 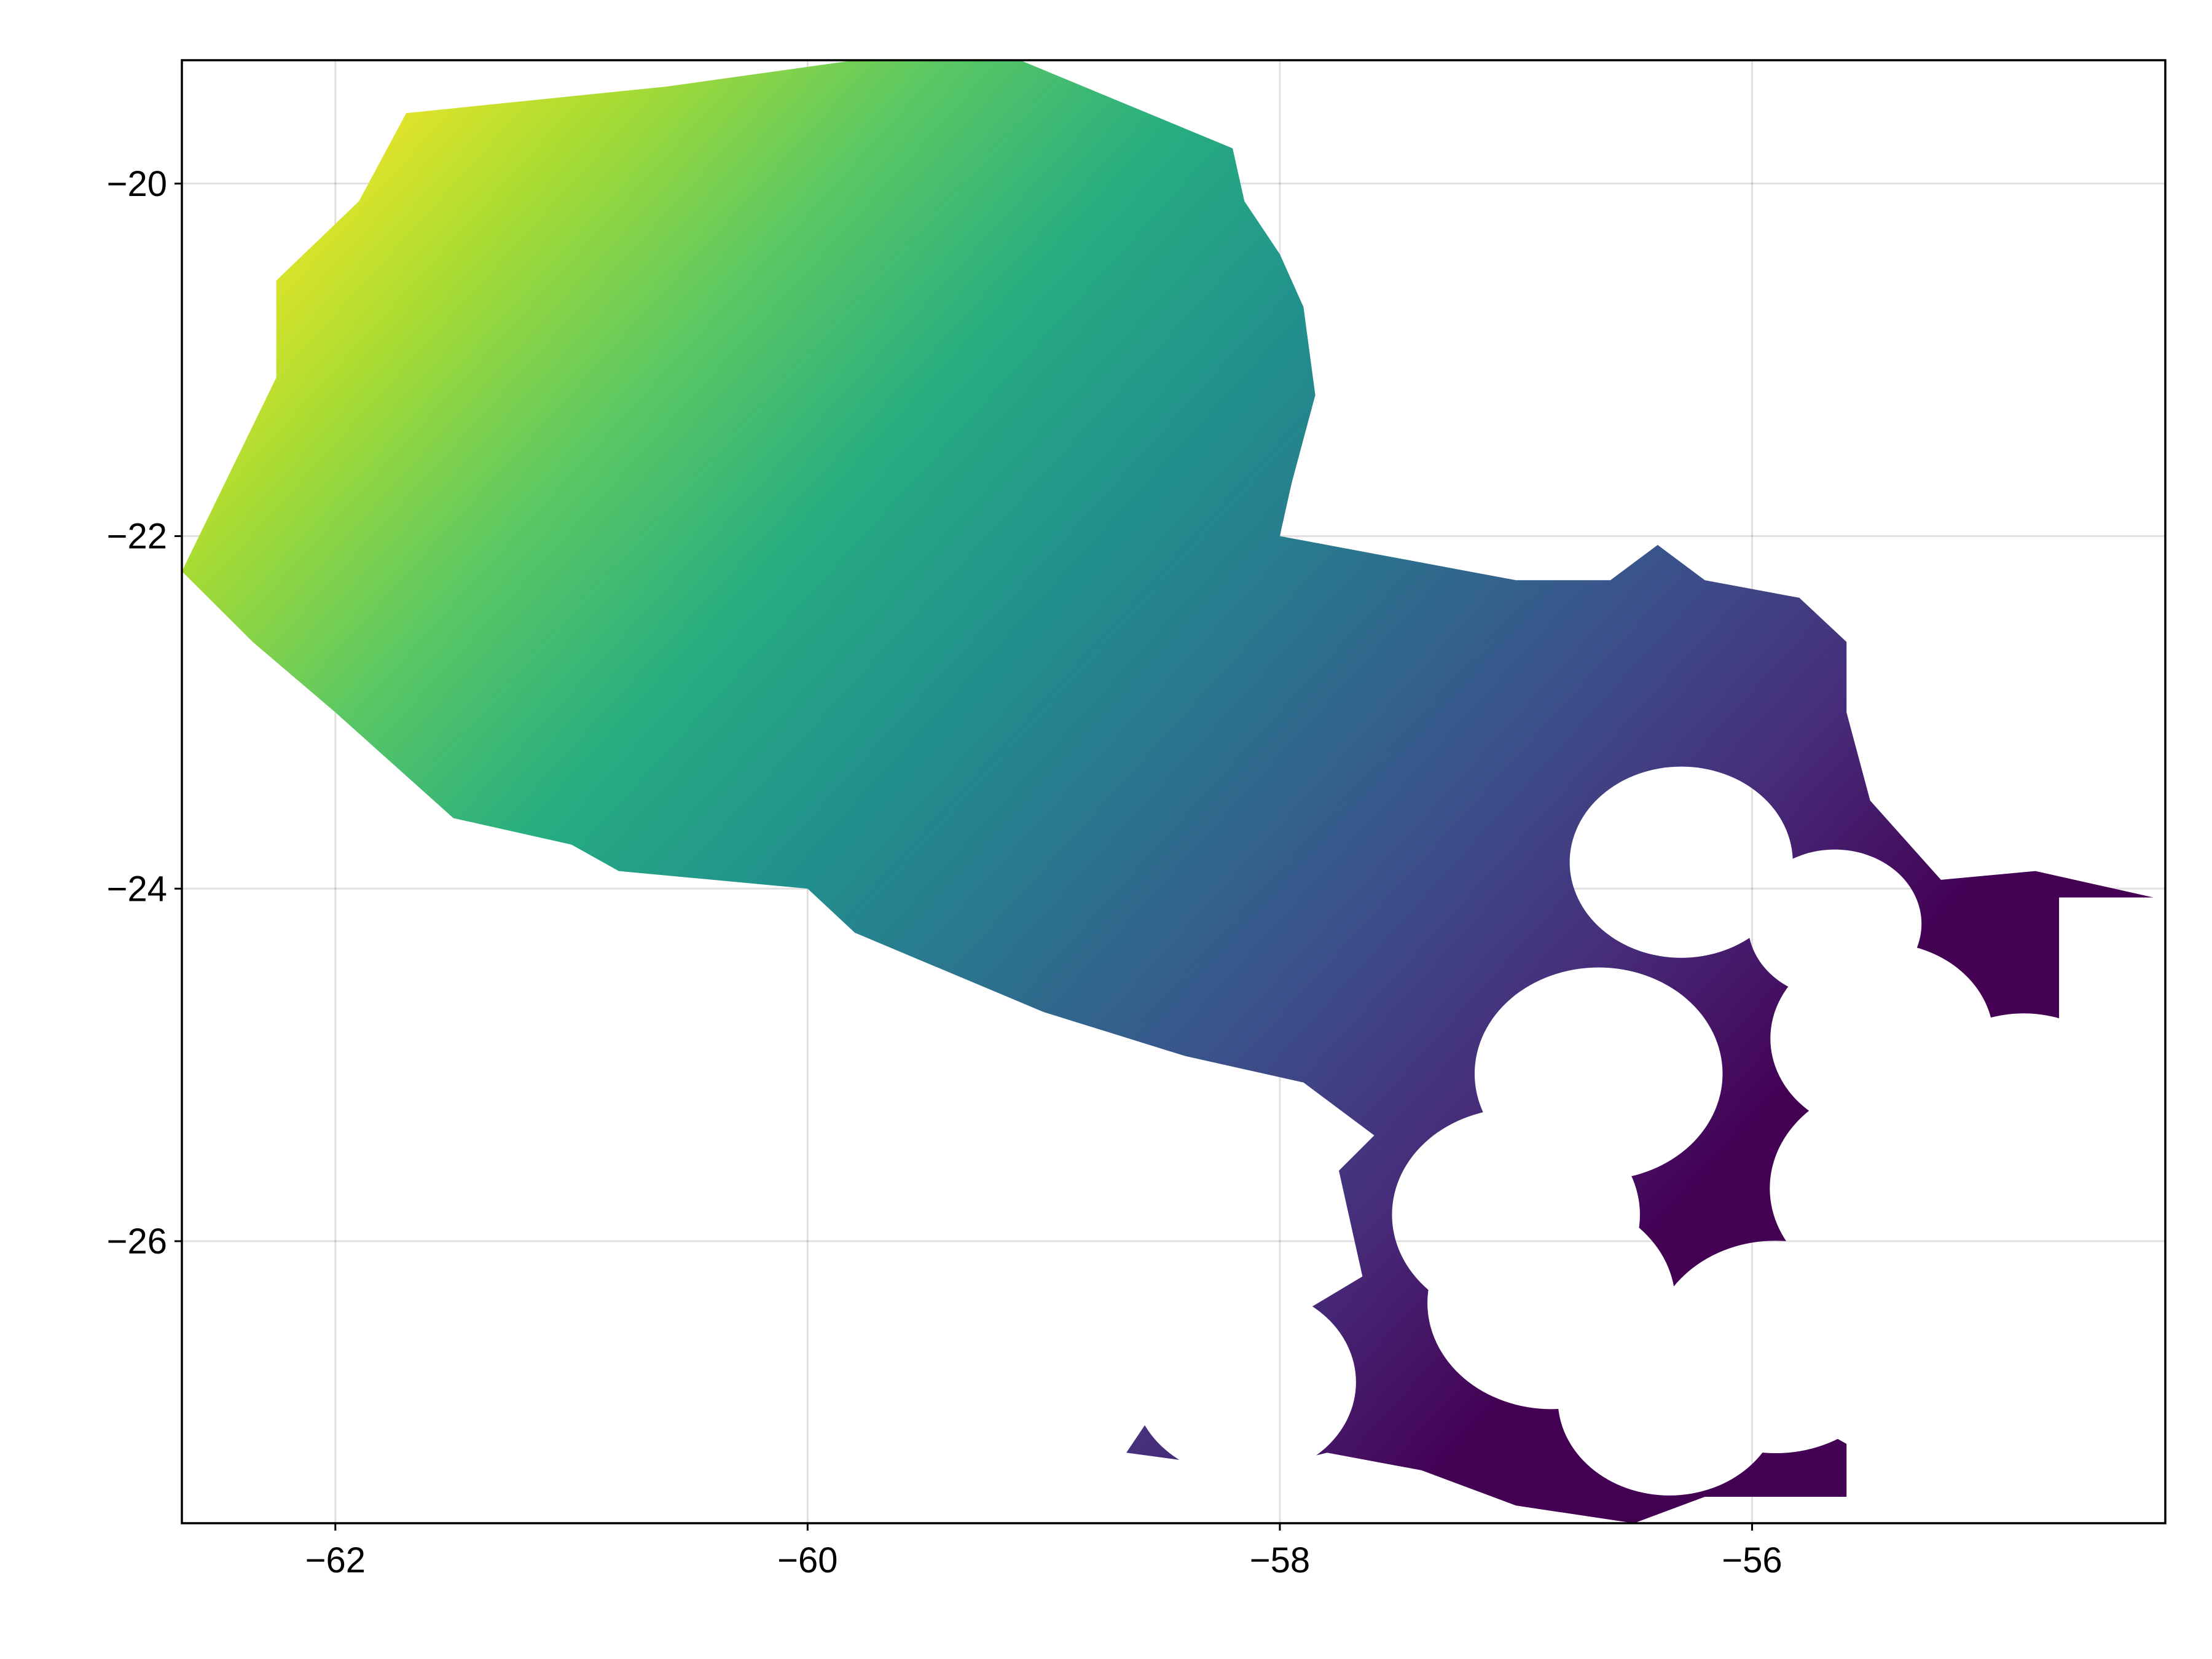 What do you see at coordinates (137, 712) in the screenshot?
I see `y-tick-labels: −20 −22 −24 −26` at bounding box center [137, 712].